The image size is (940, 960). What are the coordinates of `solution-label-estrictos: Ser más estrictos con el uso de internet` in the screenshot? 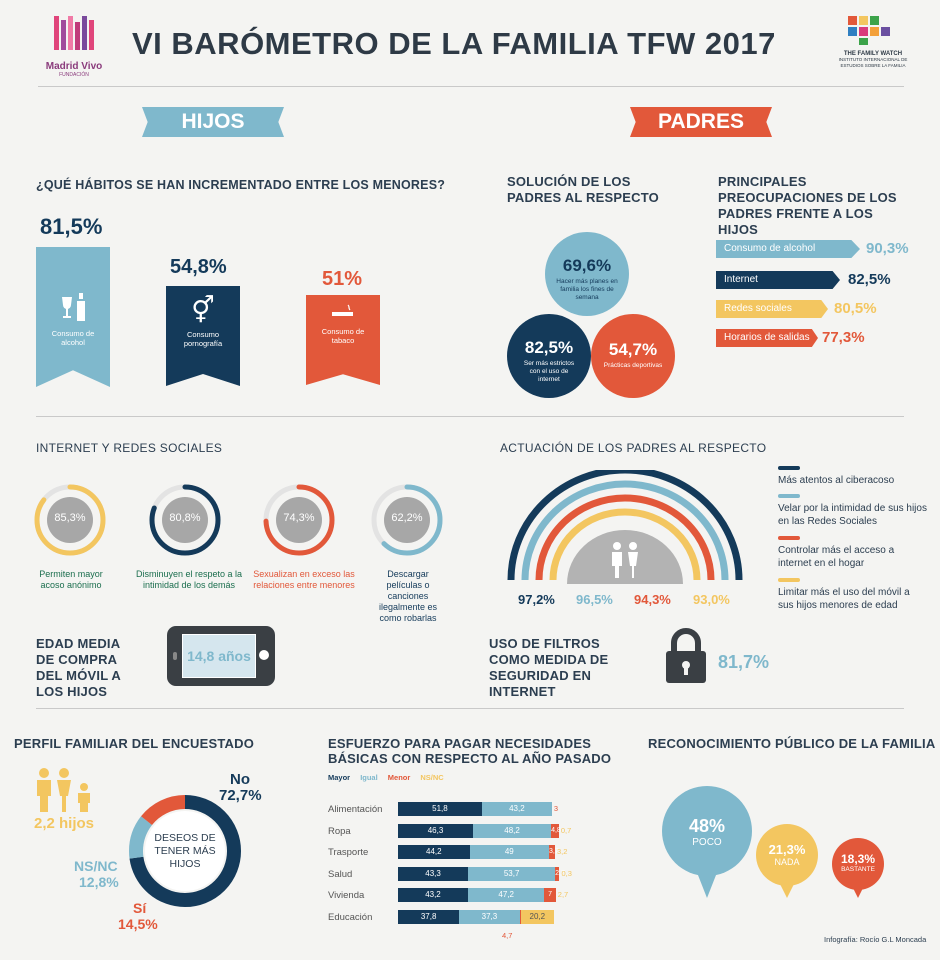 It's located at (549, 371).